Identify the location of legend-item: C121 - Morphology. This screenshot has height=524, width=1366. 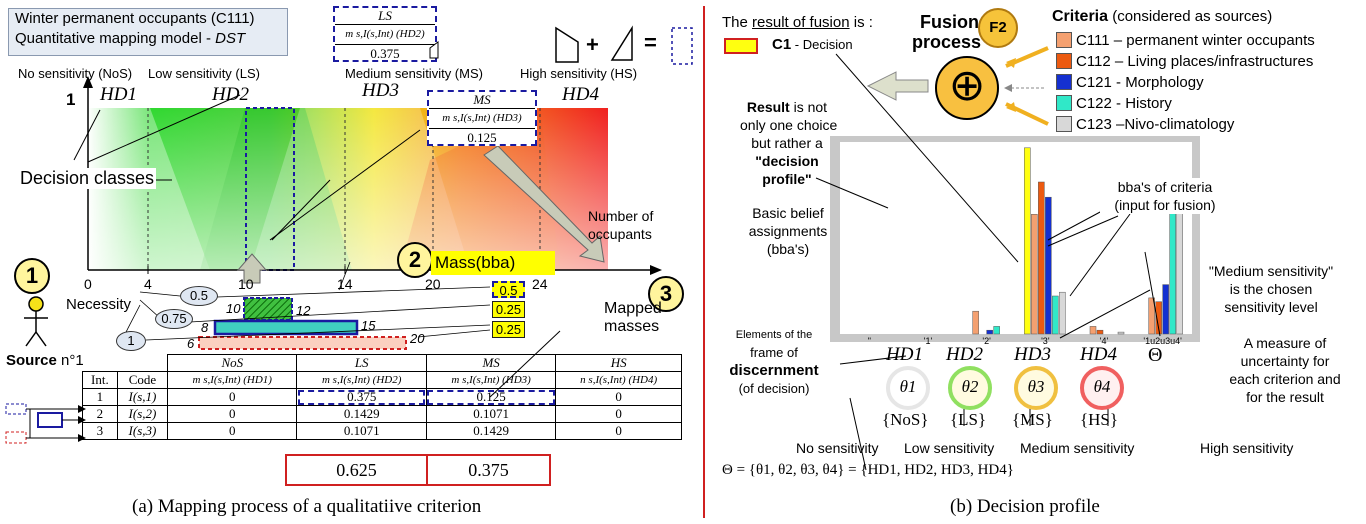
(1130, 82).